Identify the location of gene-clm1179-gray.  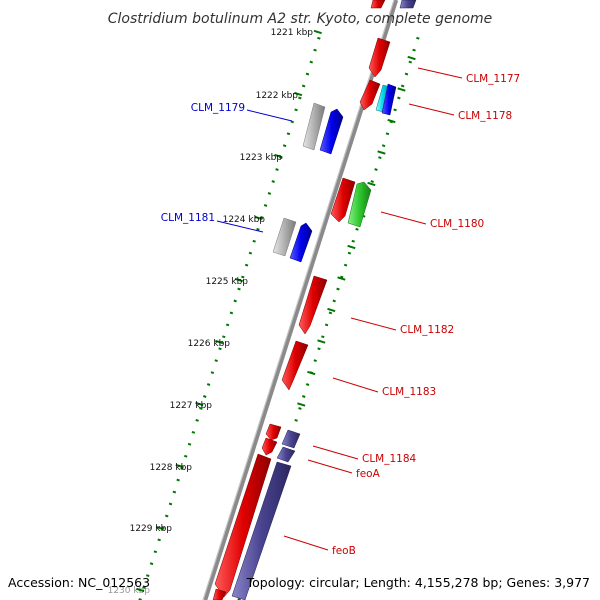
(314, 126).